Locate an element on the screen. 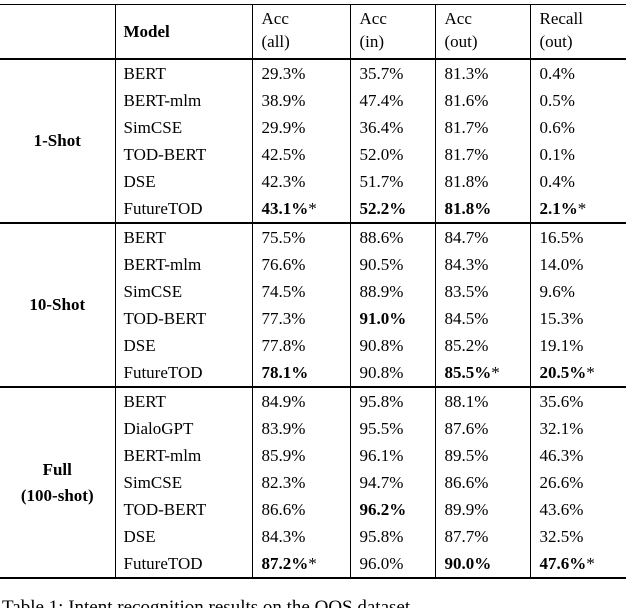 This screenshot has width=626, height=608. model-name: TOD-BERT is located at coordinates (183, 509).